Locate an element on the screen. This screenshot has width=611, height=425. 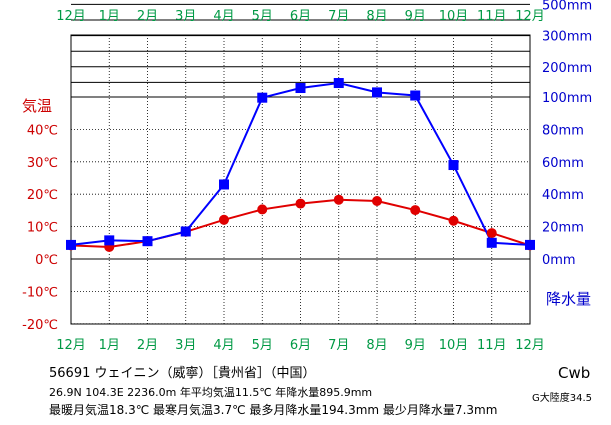
top-month-labels: 12月 1月 2月 3月 4月 5月 6月 7月 8月 9月 10月 11月 12月 is located at coordinates (300, 16).